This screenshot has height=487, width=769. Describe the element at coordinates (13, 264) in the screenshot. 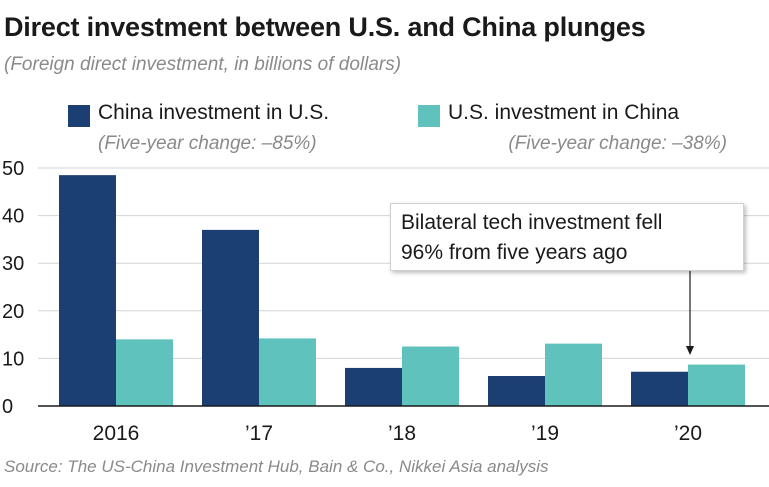

I see `y-tick-label: 30` at that location.